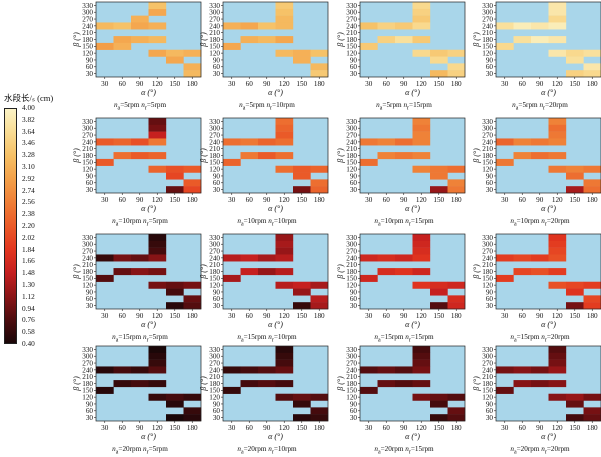 This screenshot has width=601, height=457. What do you see at coordinates (214, 6) in the screenshot?
I see `y-tick-label: 330` at bounding box center [214, 6].